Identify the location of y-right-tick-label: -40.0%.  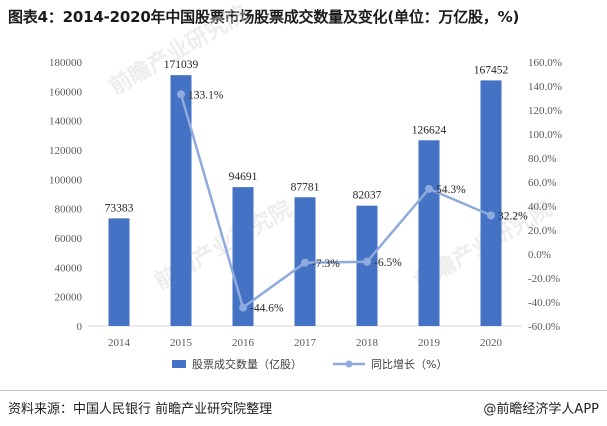
(544, 303).